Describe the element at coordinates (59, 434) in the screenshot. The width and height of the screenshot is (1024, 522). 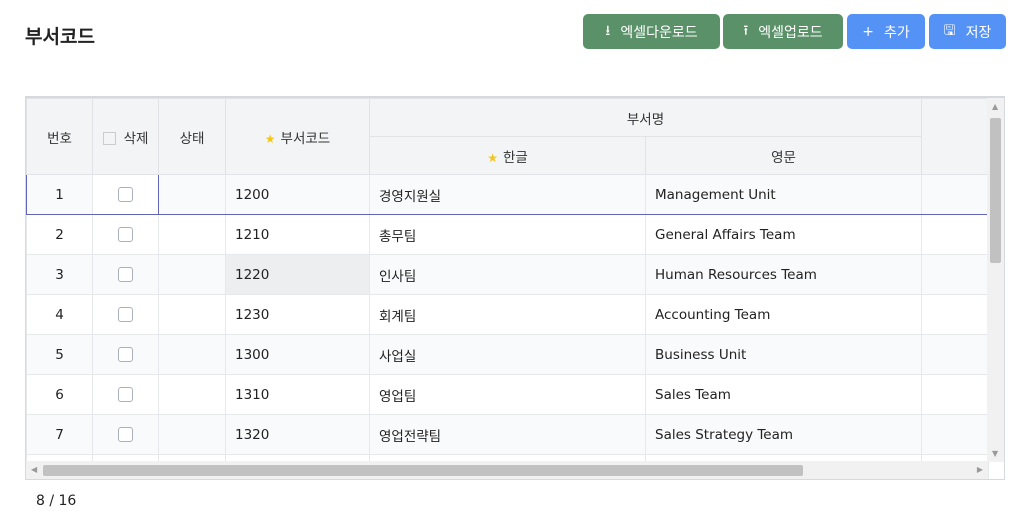
I see `cell-no: 7` at that location.